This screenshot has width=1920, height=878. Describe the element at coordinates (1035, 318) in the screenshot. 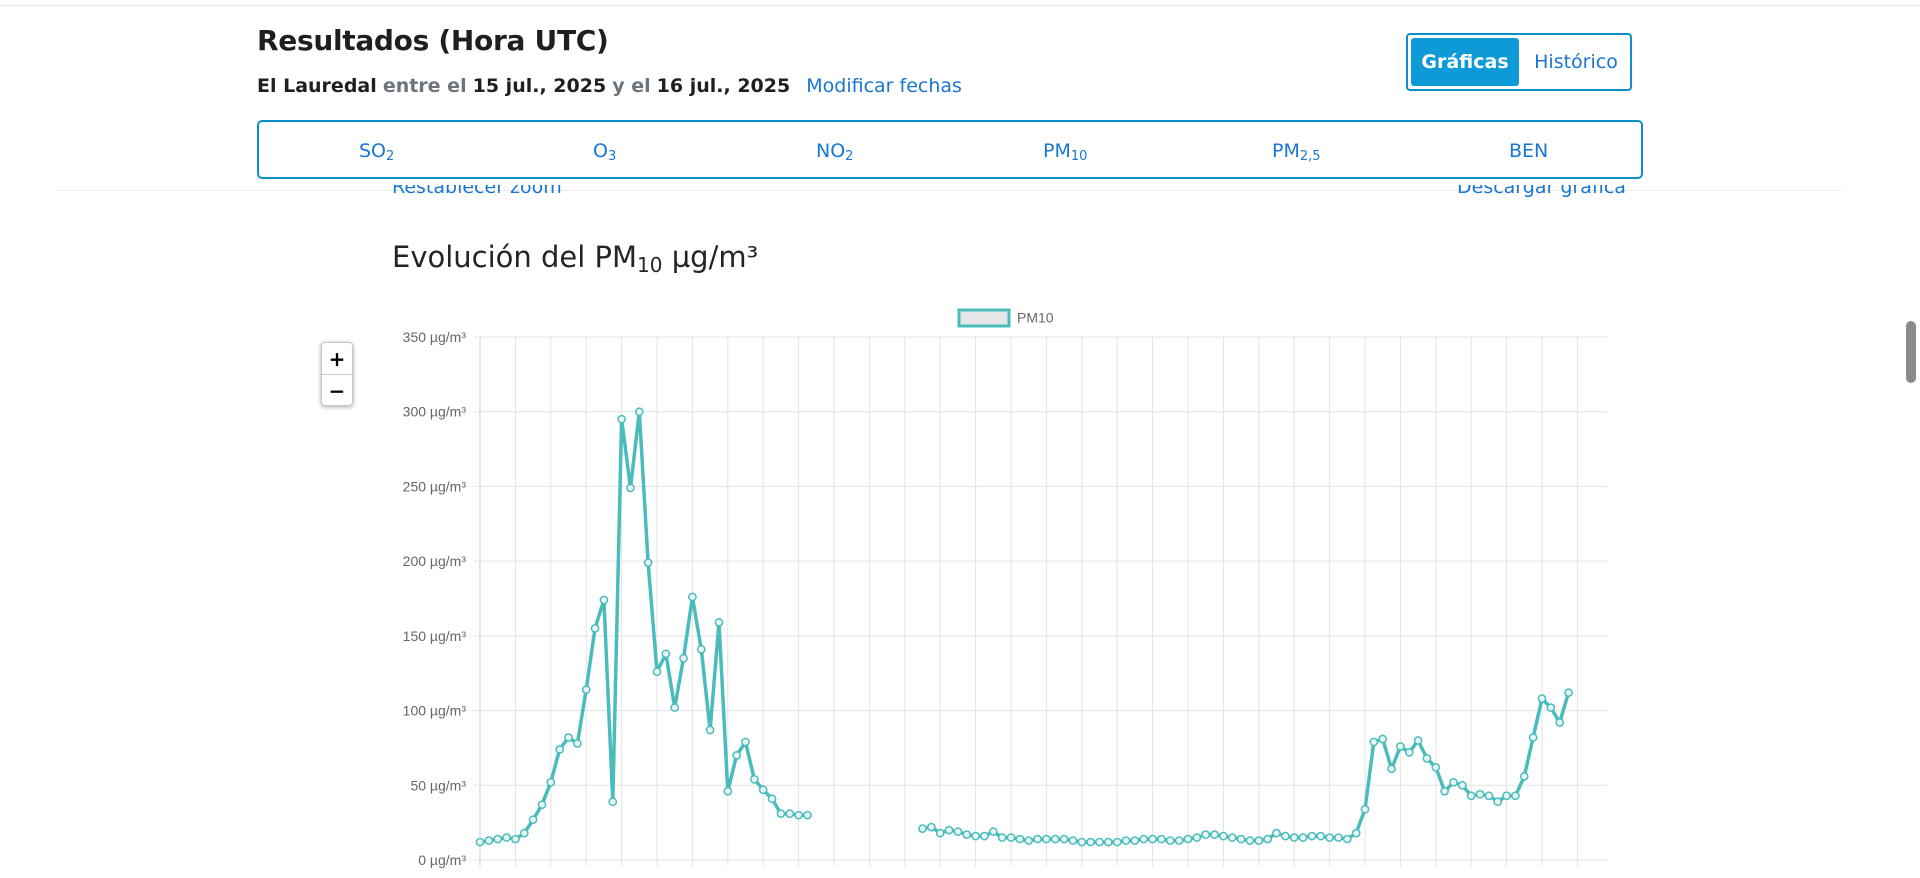

I see `legend-label: PM10` at that location.